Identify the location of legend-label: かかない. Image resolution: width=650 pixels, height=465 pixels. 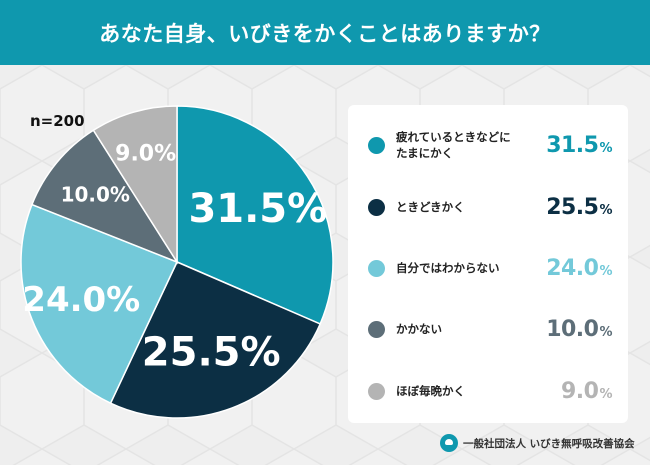
(419, 329).